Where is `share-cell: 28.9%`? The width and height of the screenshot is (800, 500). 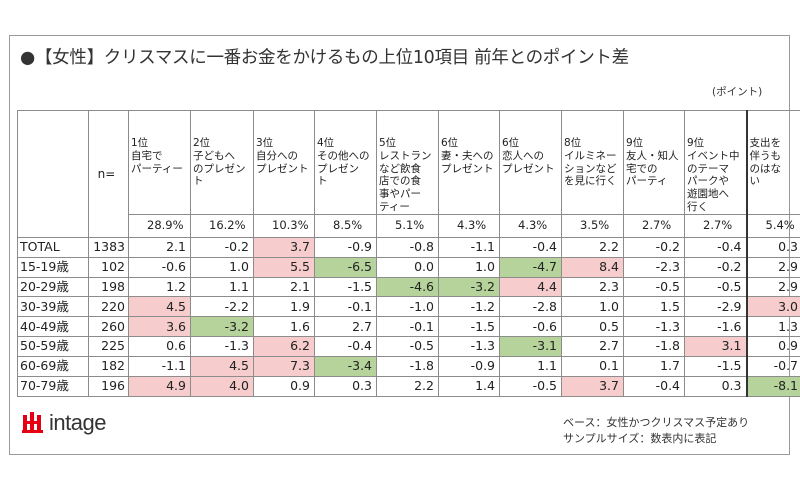
share-cell: 28.9% is located at coordinates (159, 225).